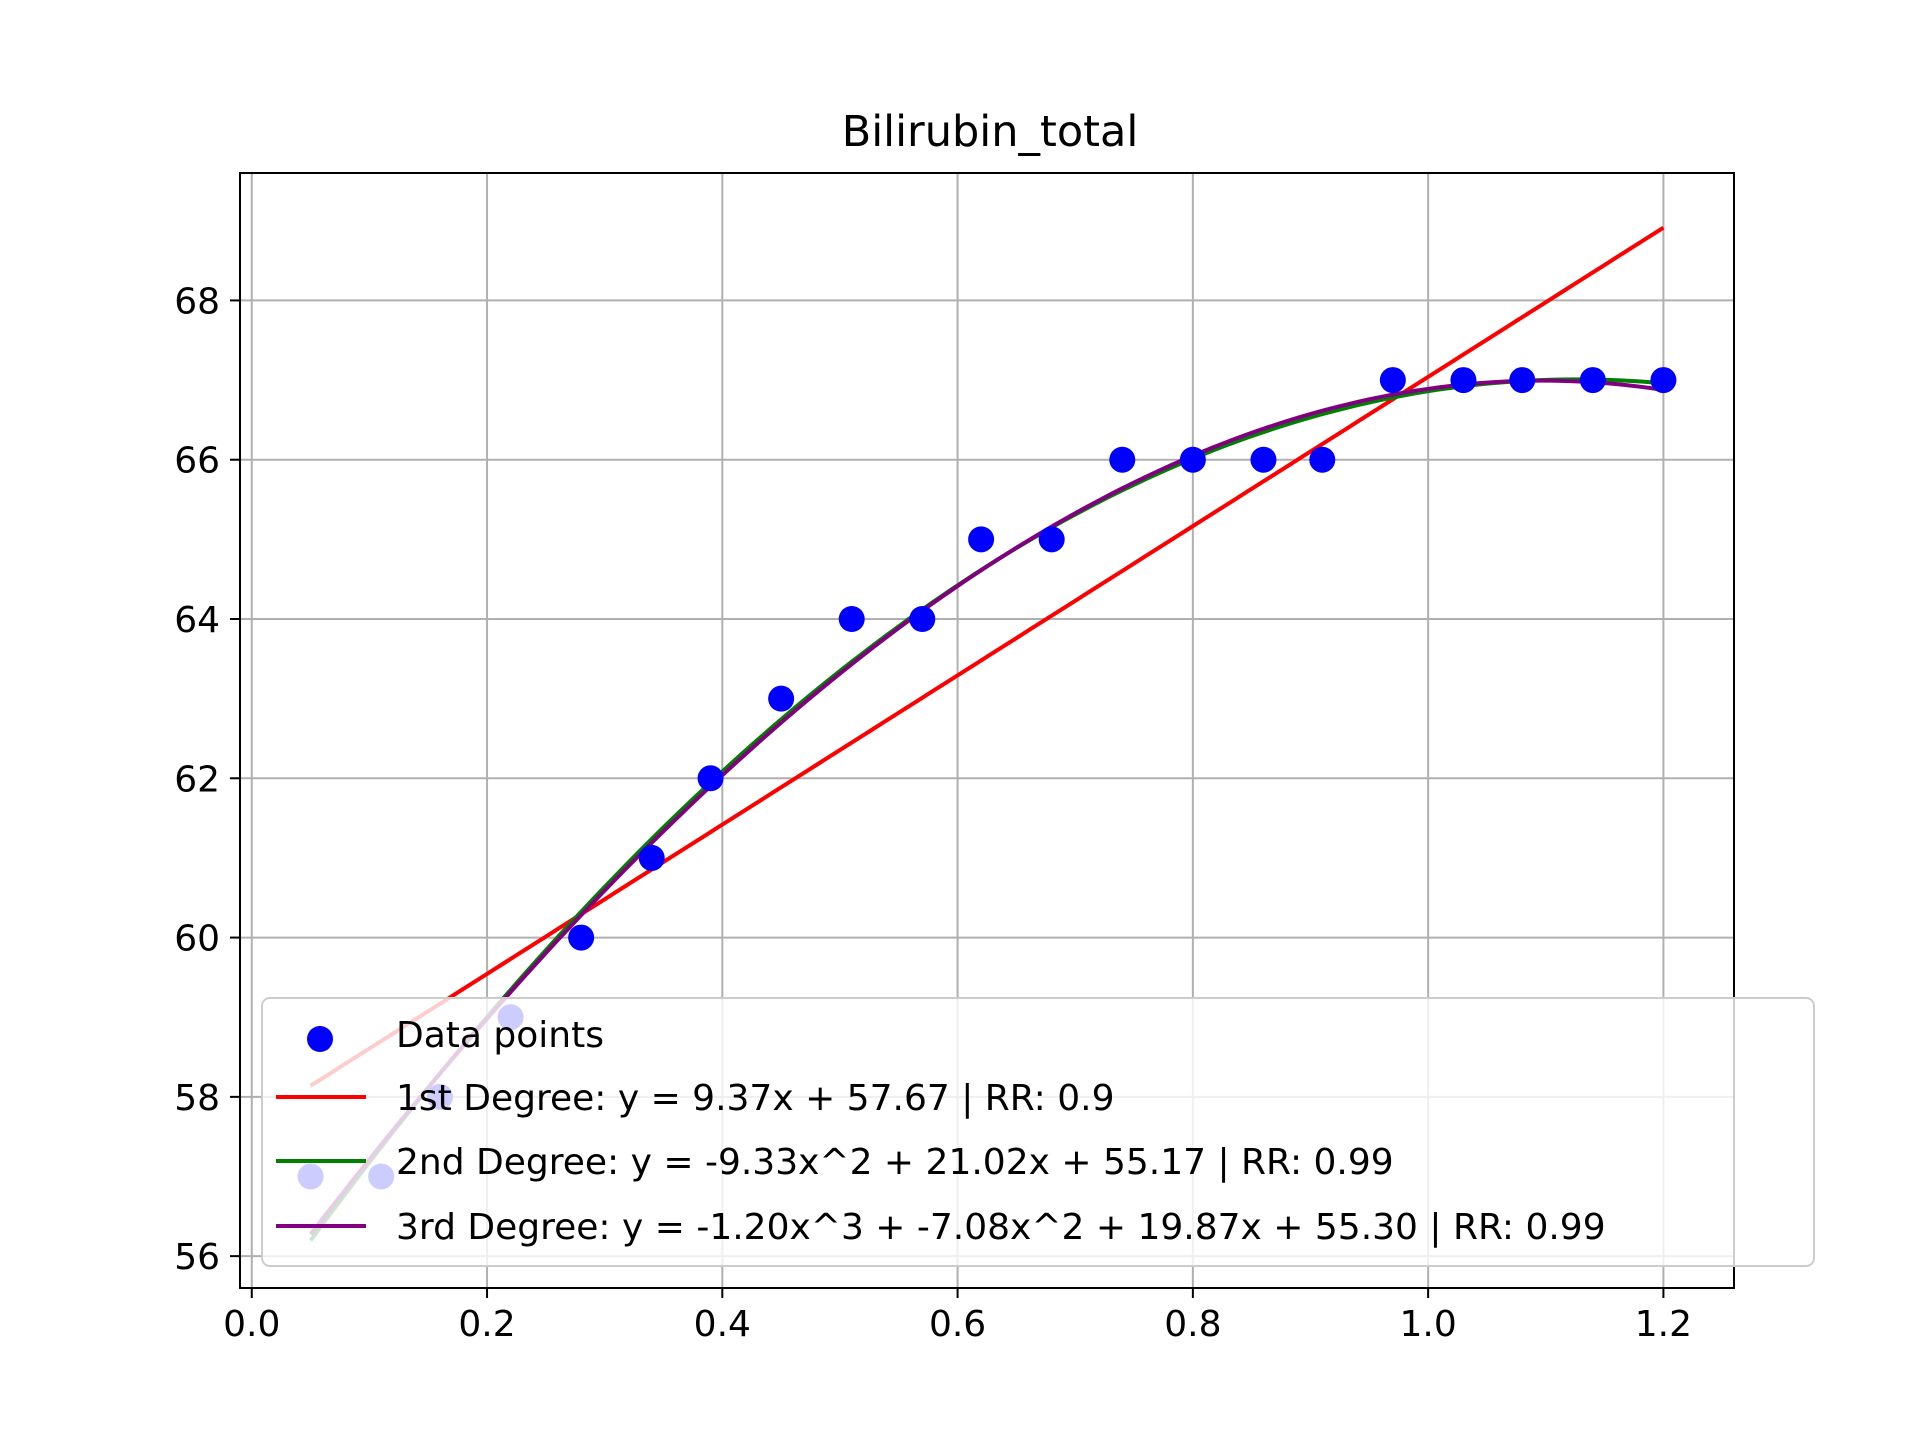  I want to click on legend-marker-data-points, so click(320, 1039).